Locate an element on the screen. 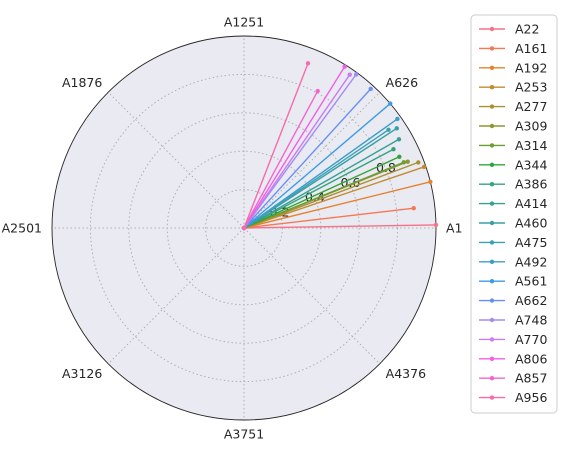 The image size is (566, 457). legend-label: A460 is located at coordinates (531, 223).